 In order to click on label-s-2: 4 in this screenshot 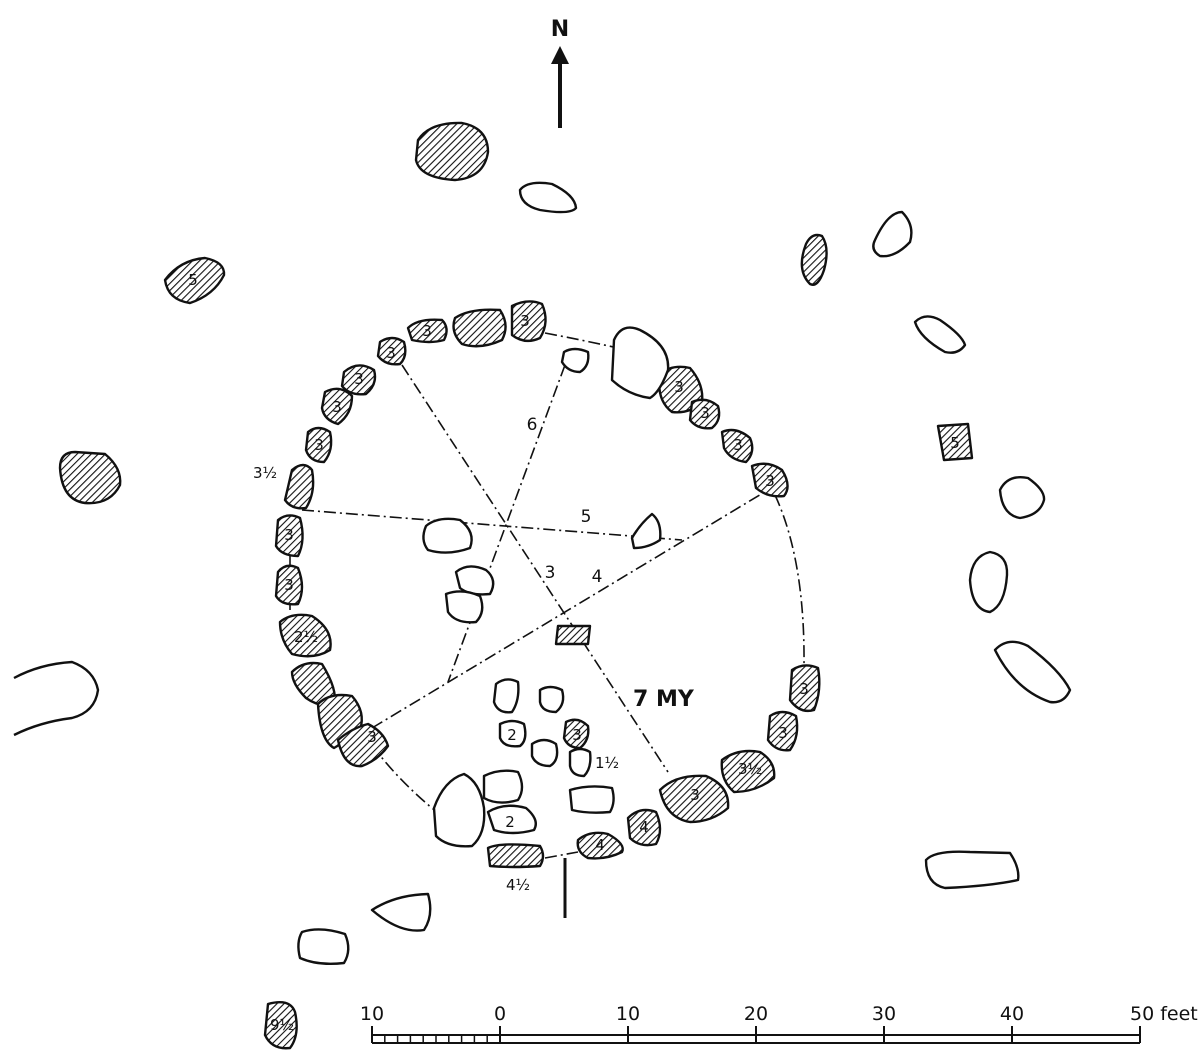, I will do `click(600, 845)`.